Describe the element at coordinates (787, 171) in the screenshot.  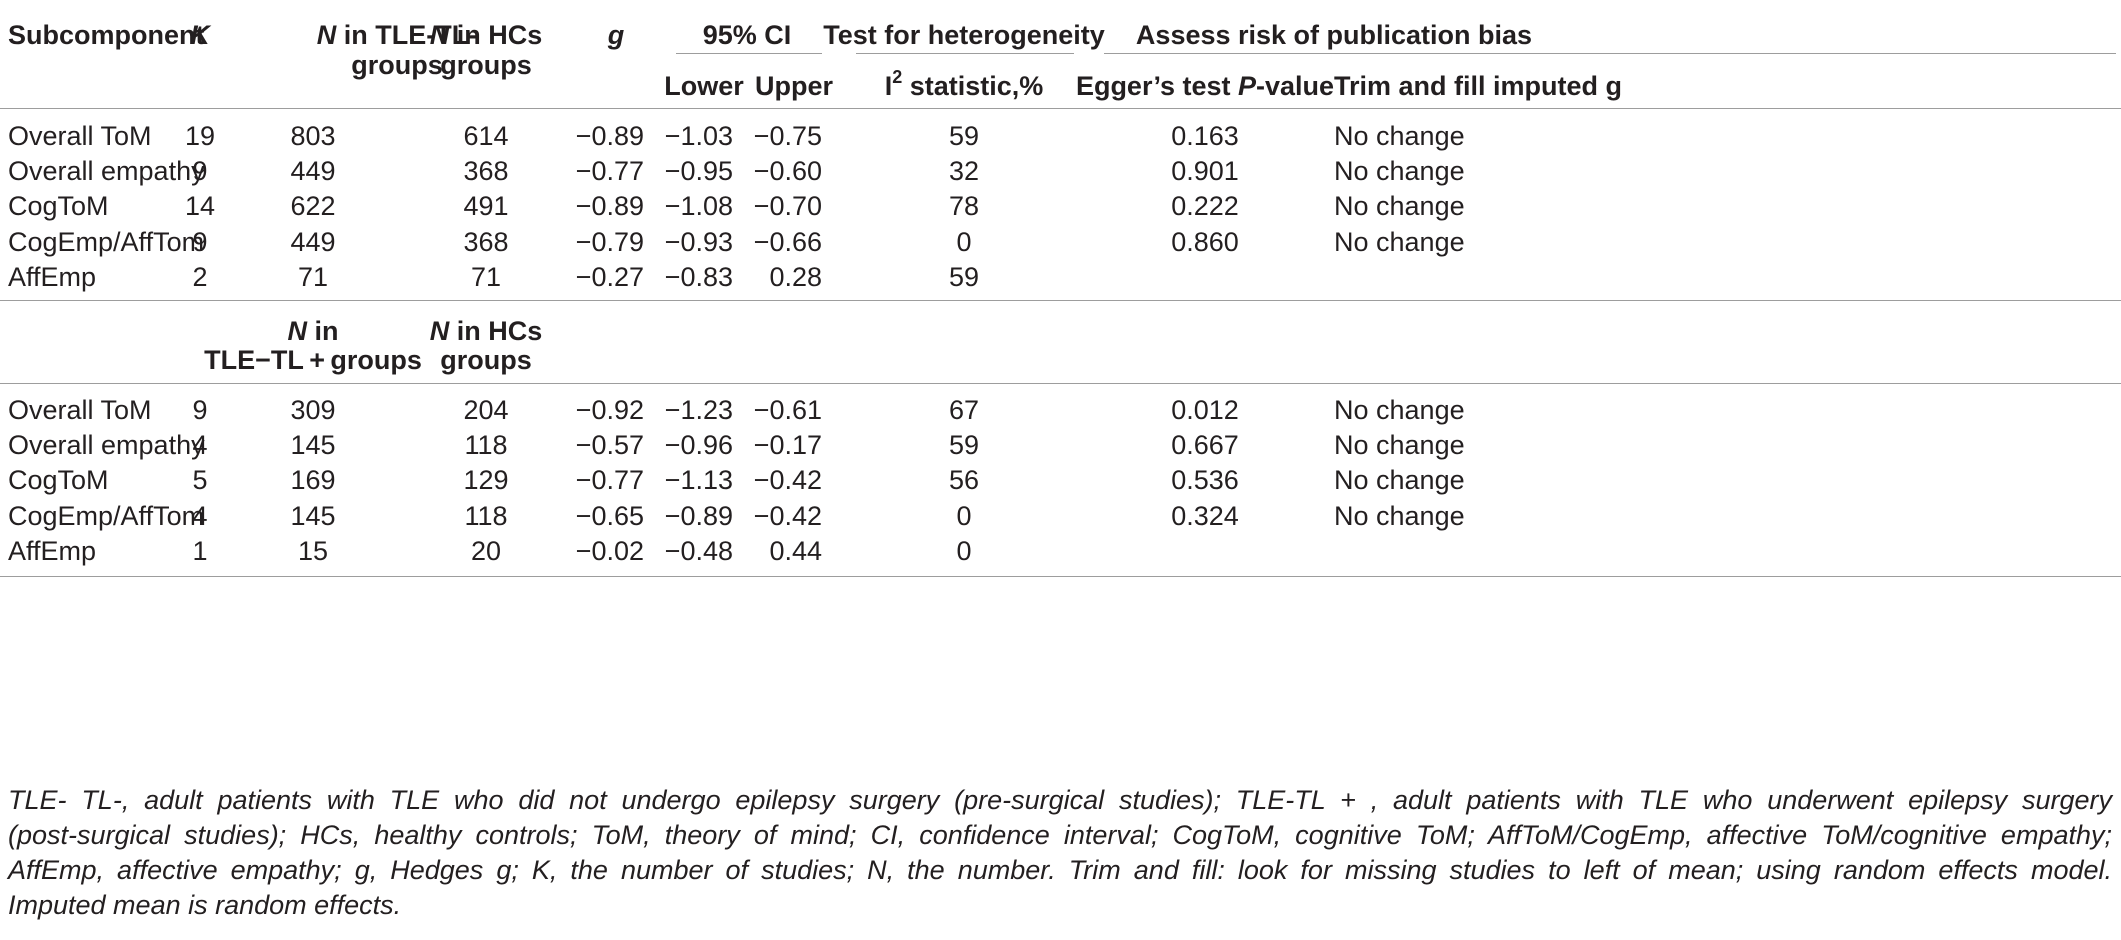
I see `cell-upper: −0.60` at that location.